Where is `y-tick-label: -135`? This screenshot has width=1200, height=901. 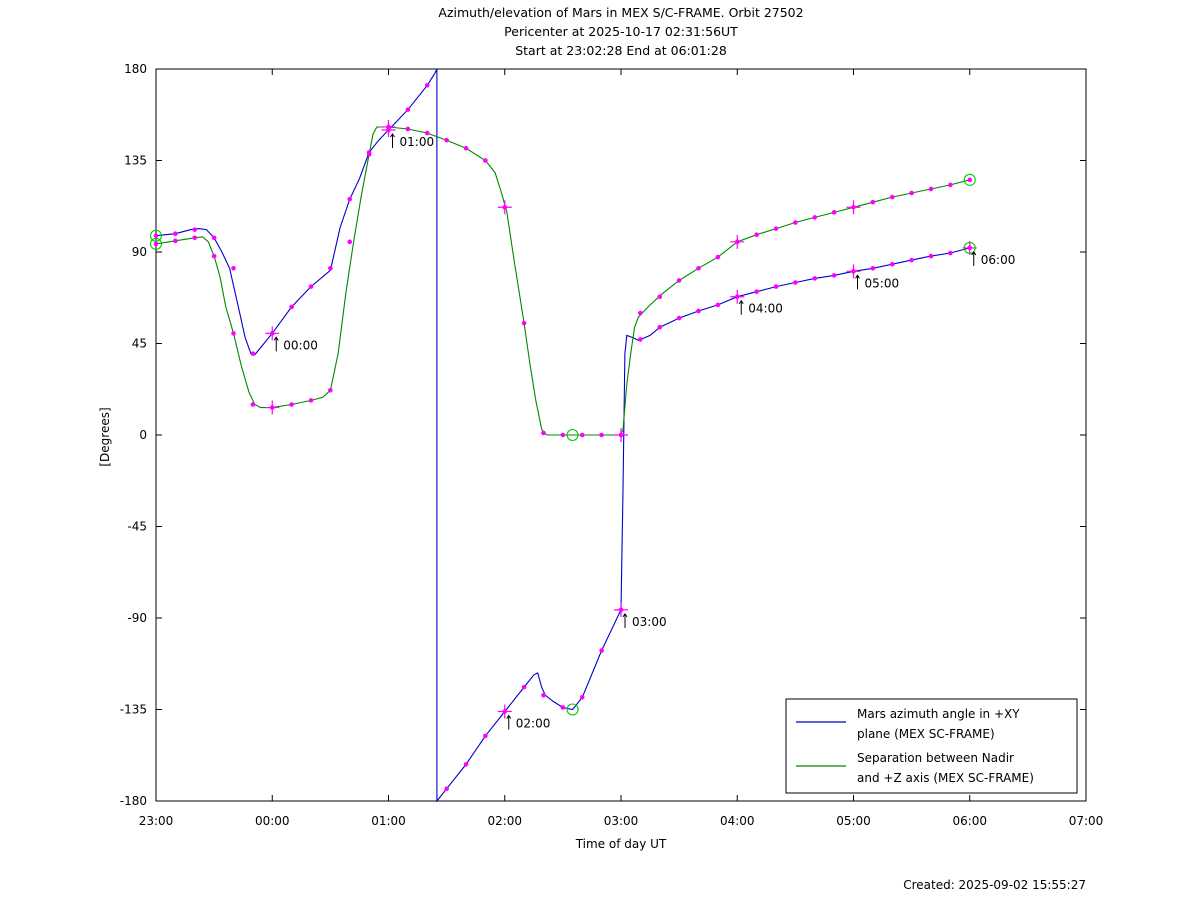 y-tick-label: -135 is located at coordinates (133, 710).